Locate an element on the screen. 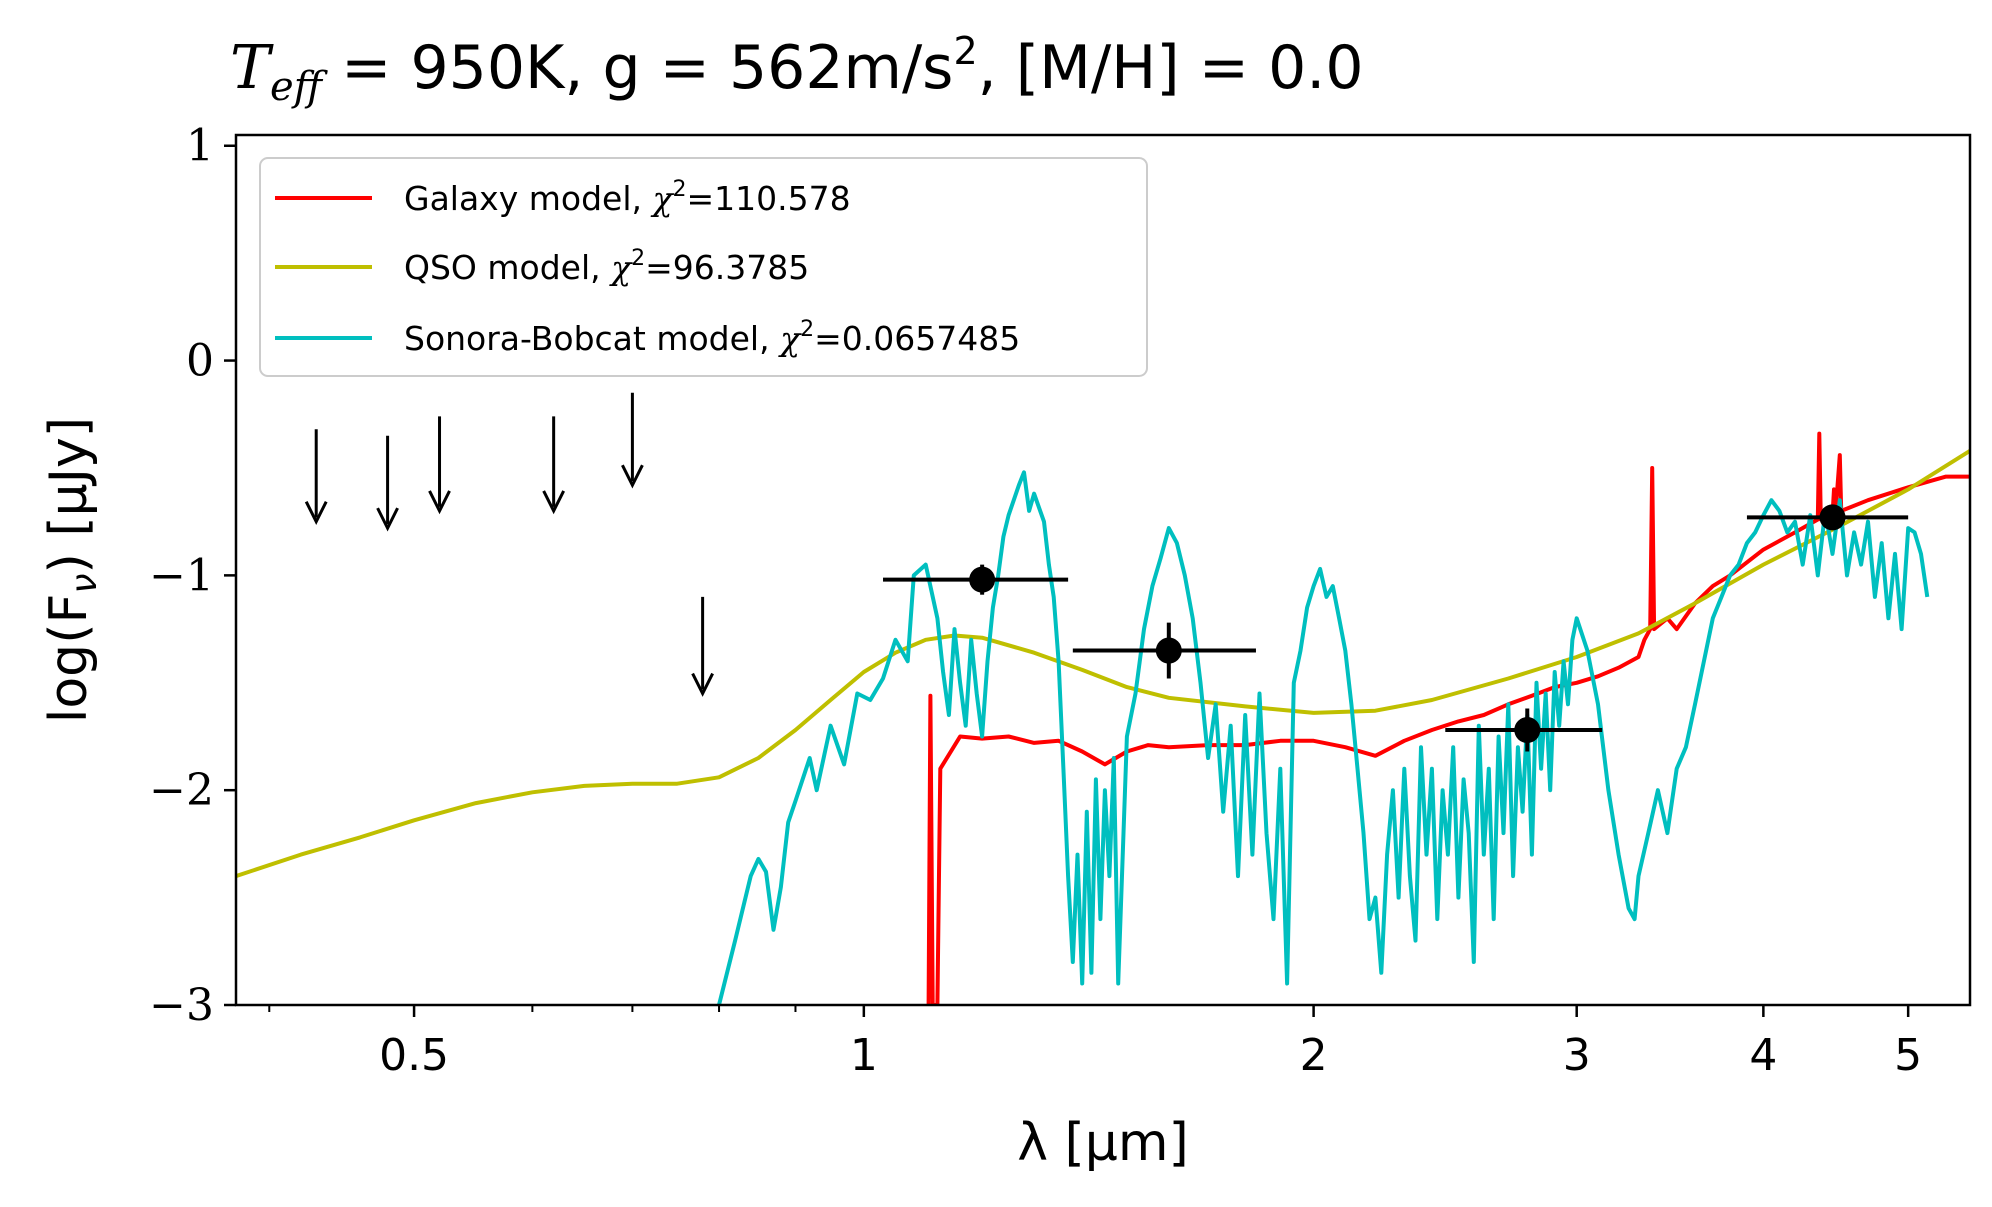 This screenshot has height=1207, width=1992. legend-text-sonora: Sonora-Bobcat model, is located at coordinates (592, 338).